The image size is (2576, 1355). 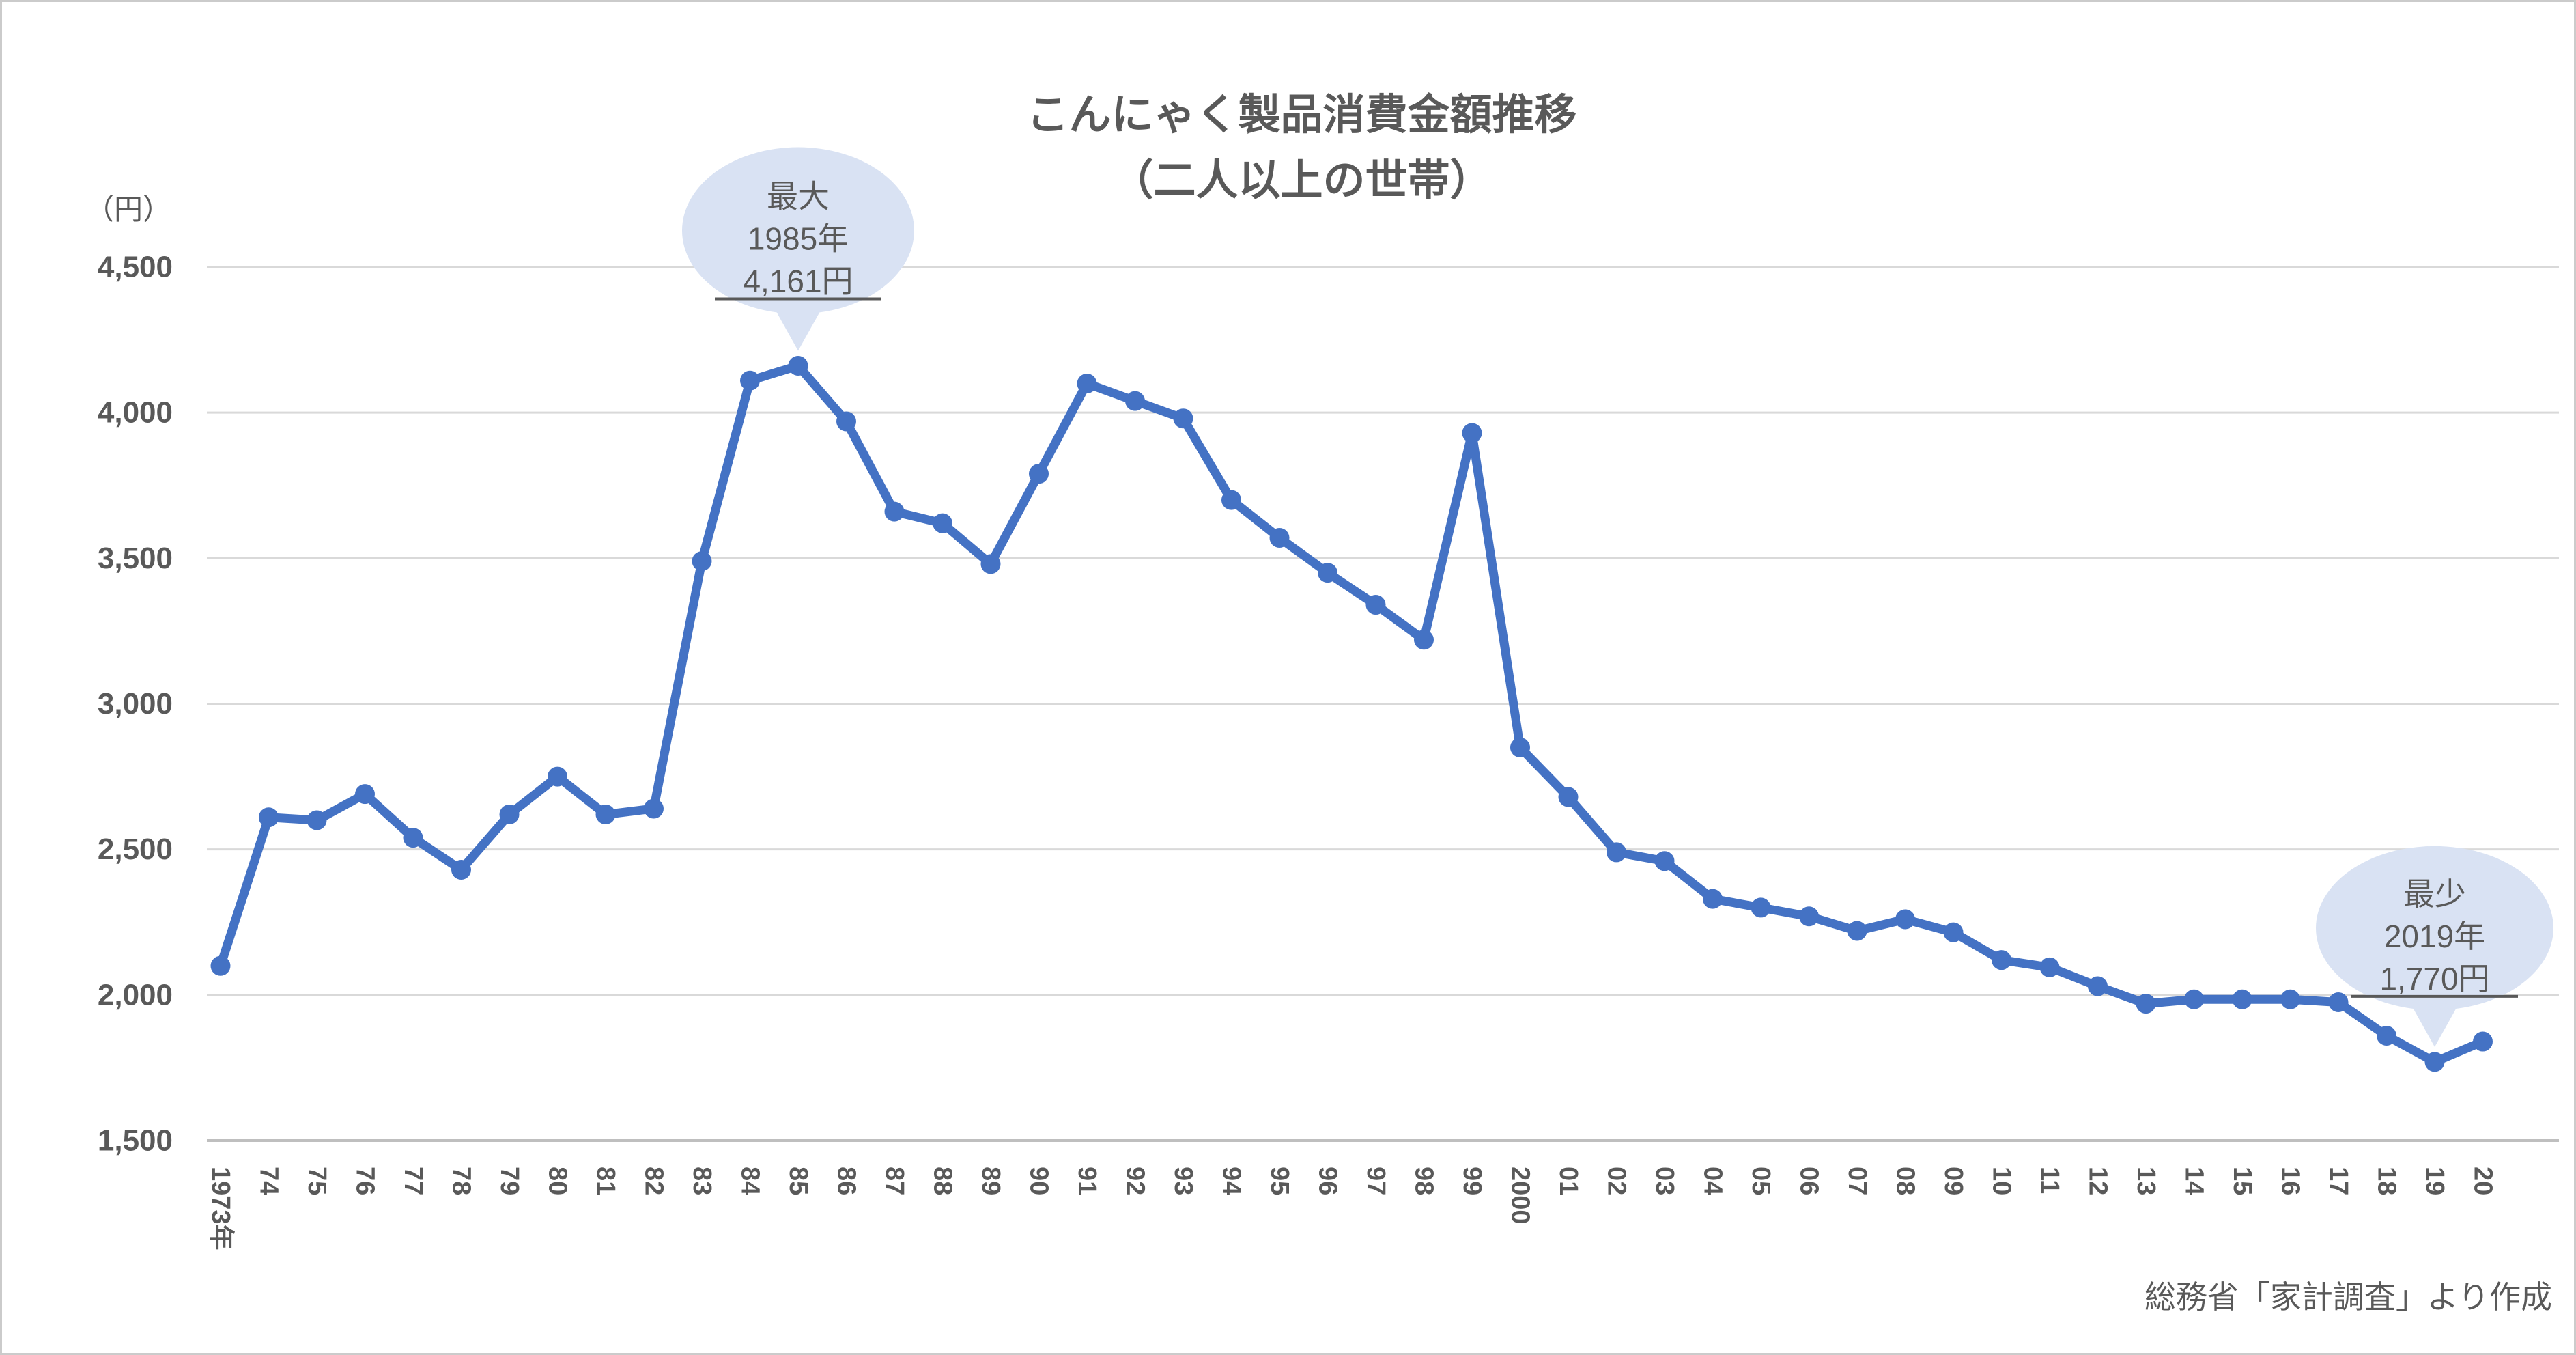 I want to click on y-tick-label: 2,000, so click(x=135, y=994).